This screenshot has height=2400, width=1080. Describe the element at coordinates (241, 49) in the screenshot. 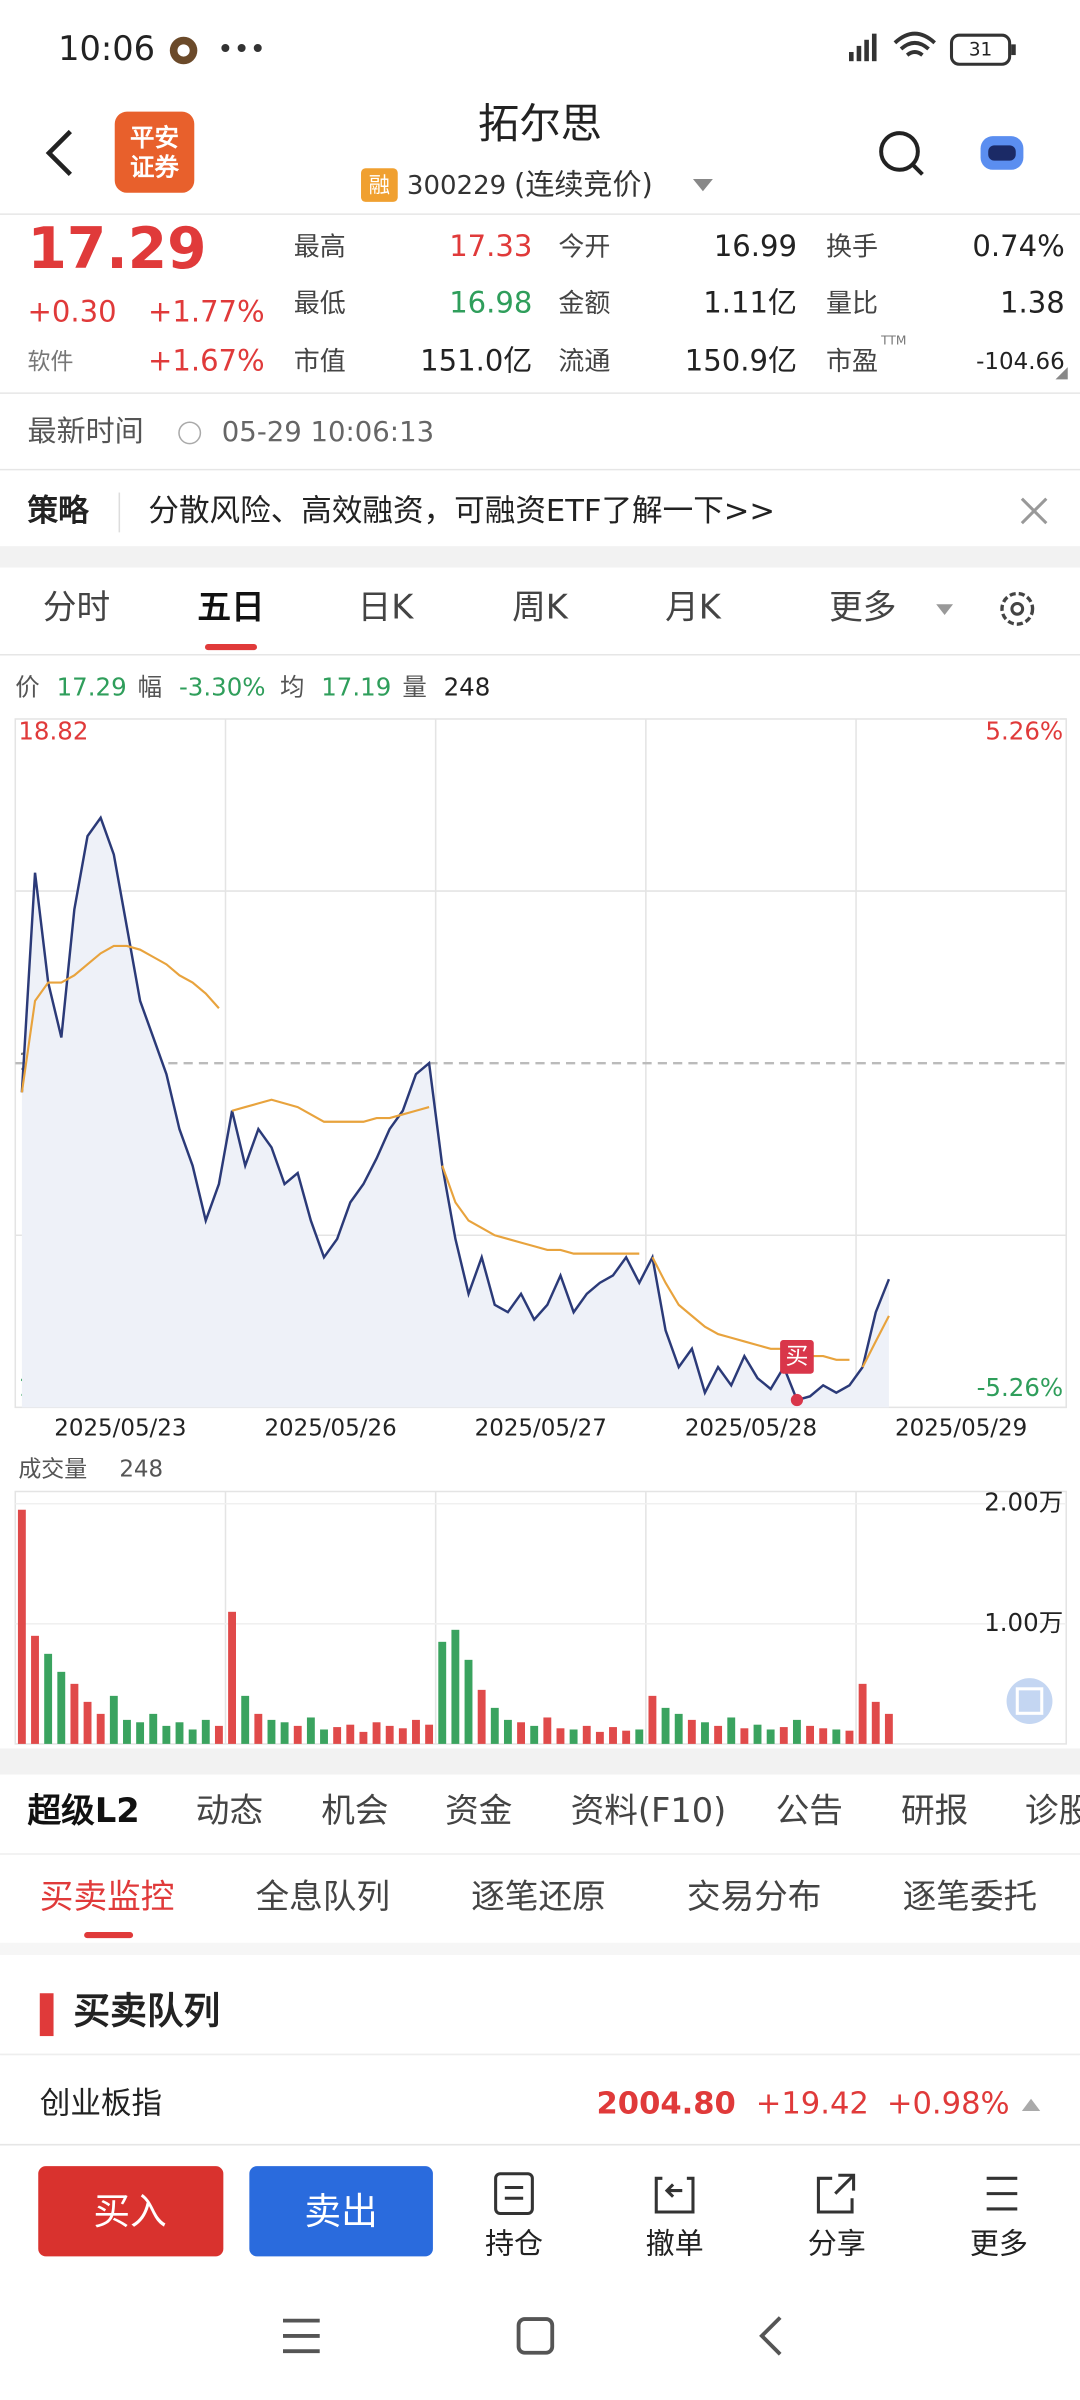

I see `status-dots: •••` at that location.